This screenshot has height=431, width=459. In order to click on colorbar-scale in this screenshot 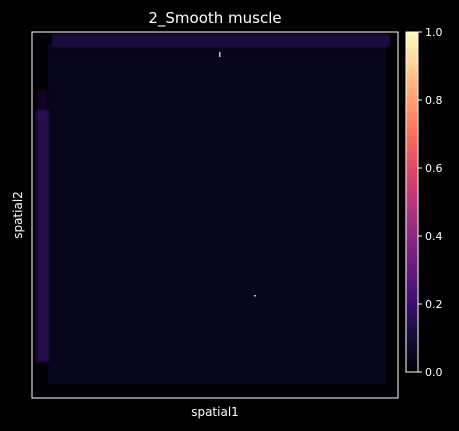, I will do `click(412, 202)`.